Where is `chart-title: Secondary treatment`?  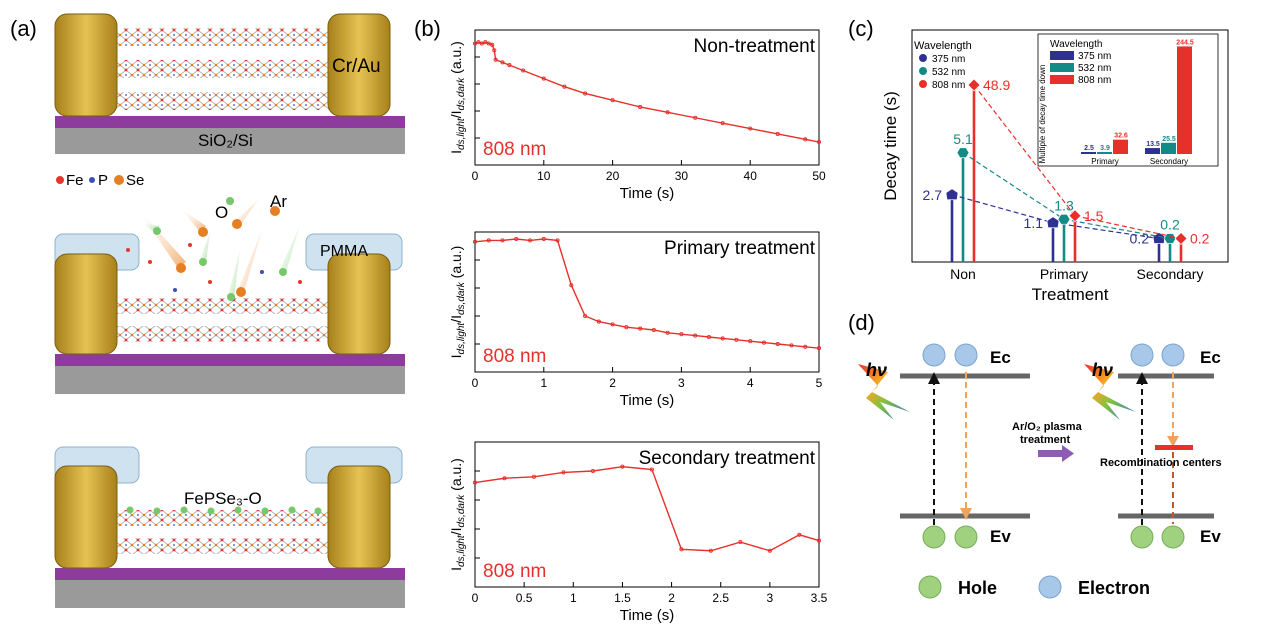 chart-title: Secondary treatment is located at coordinates (727, 458).